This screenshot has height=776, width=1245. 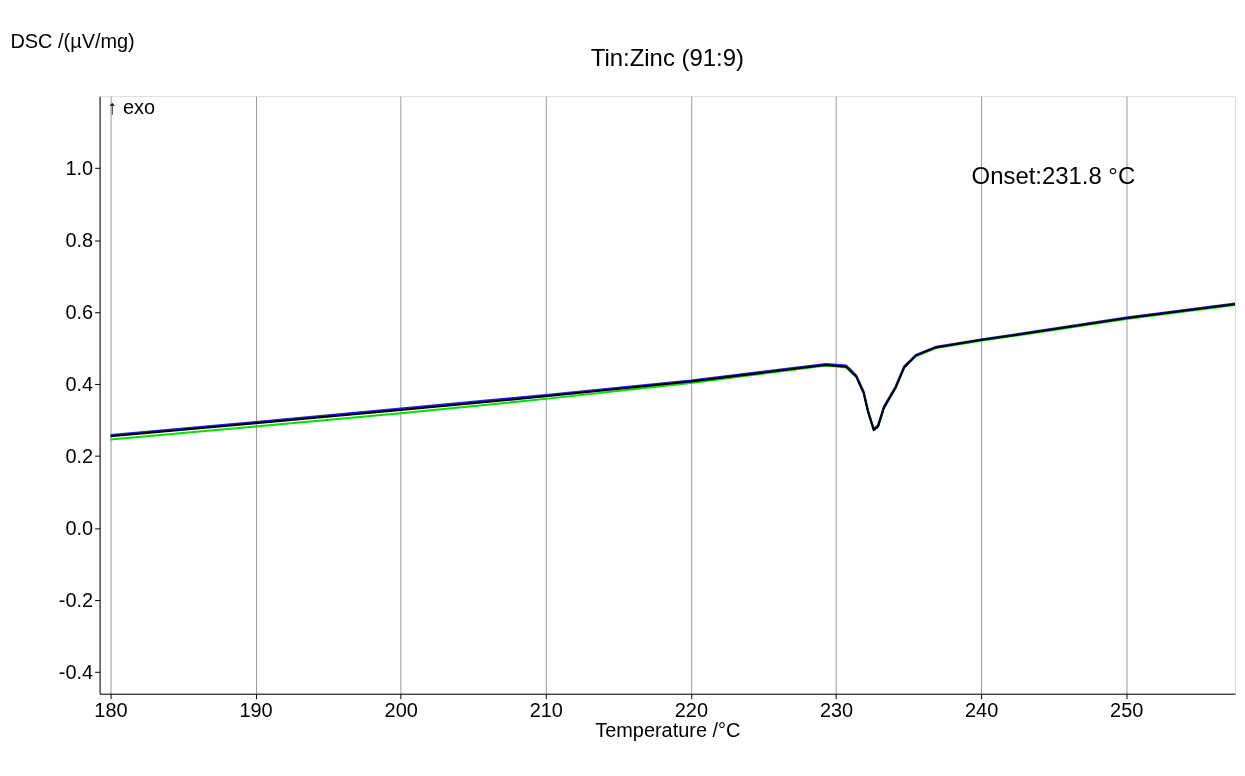 I want to click on chart-title: Tin:Zinc (91:9), so click(x=667, y=58).